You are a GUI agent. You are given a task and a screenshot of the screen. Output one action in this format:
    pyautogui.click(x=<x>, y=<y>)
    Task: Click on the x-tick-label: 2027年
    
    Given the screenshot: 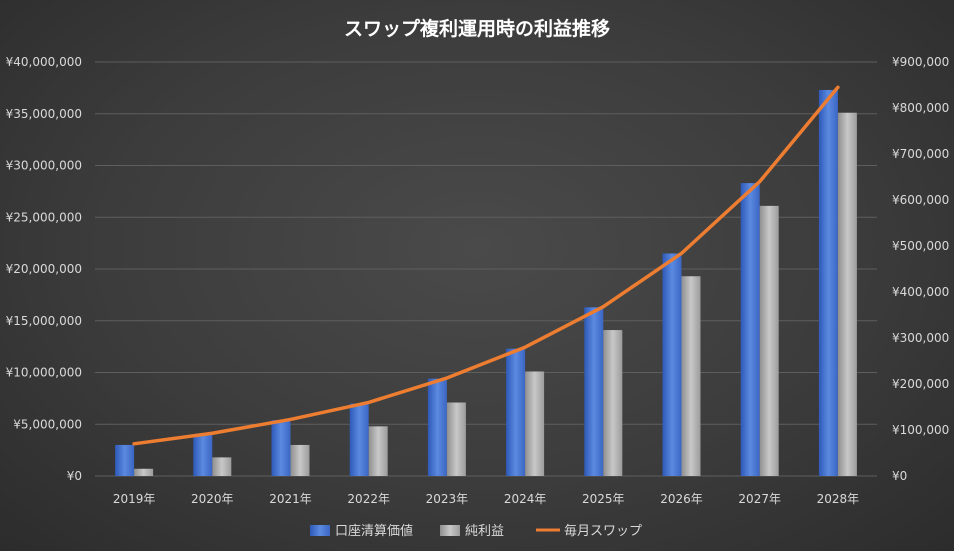 What is the action you would take?
    pyautogui.click(x=759, y=499)
    